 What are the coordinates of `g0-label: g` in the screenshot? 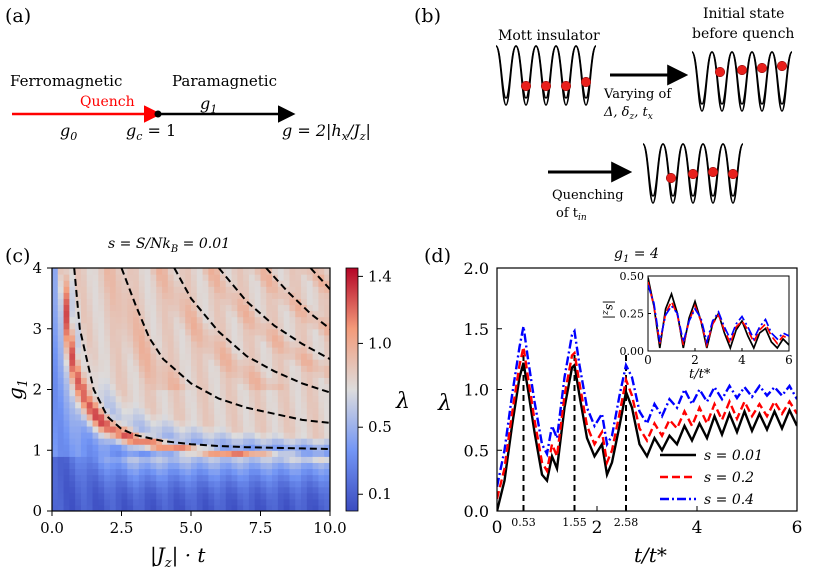 It's located at (65, 130).